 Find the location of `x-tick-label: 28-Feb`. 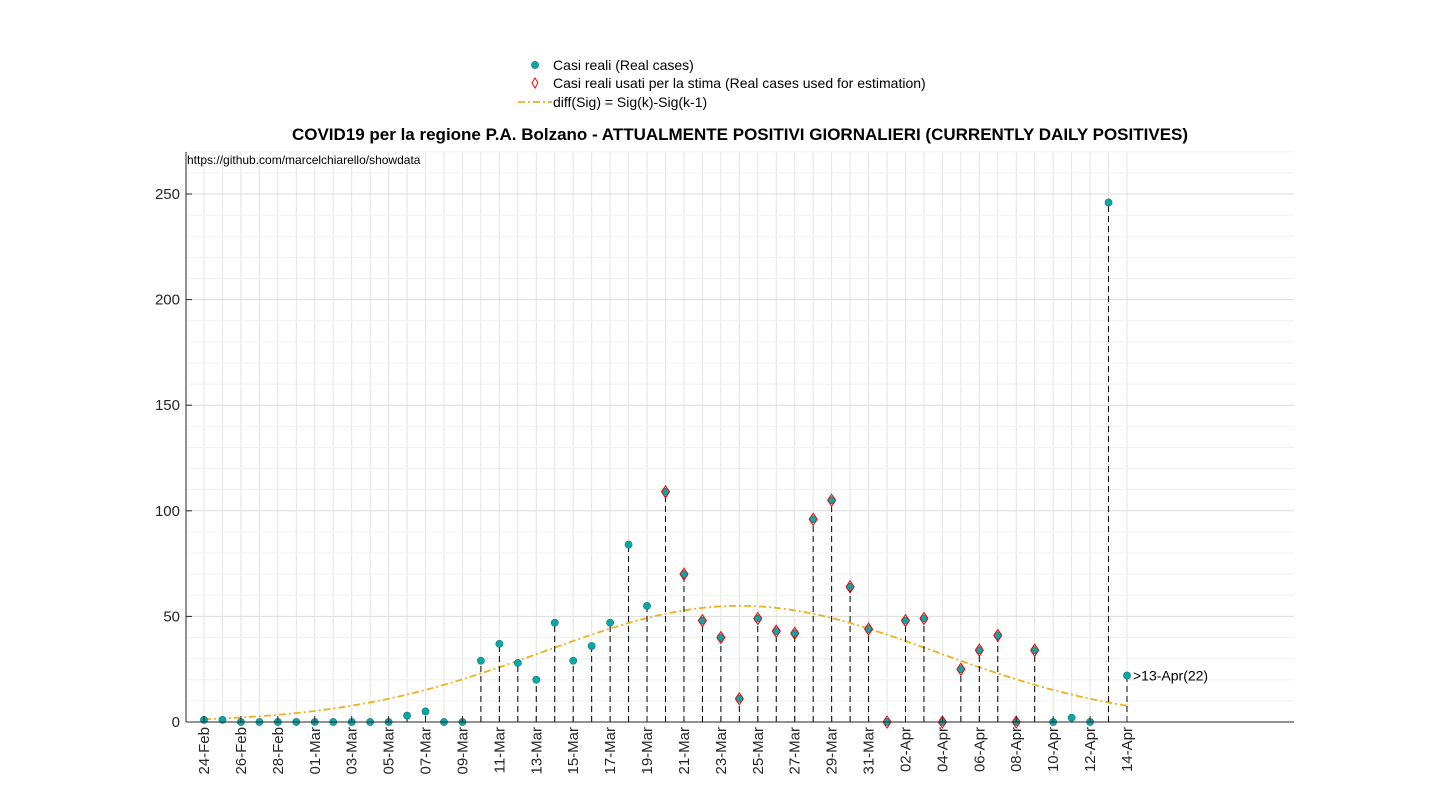

x-tick-label: 28-Feb is located at coordinates (278, 751).